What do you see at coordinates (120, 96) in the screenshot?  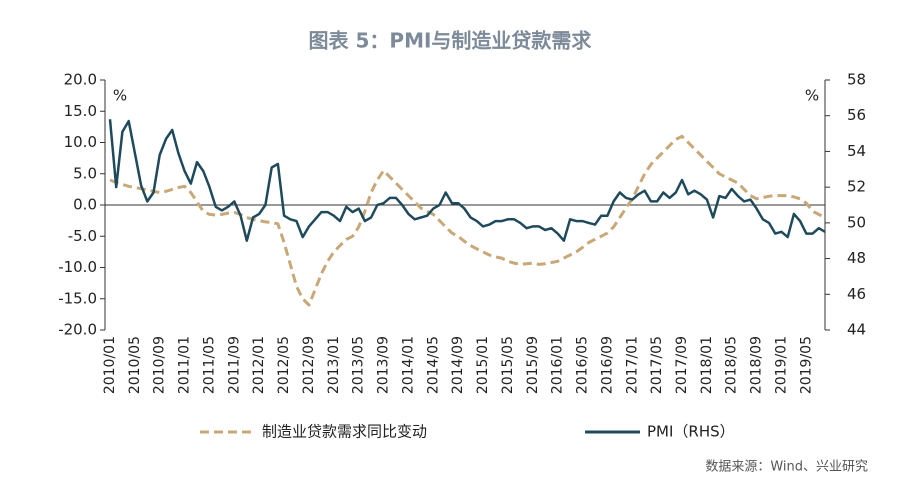 I see `y-unit: %` at bounding box center [120, 96].